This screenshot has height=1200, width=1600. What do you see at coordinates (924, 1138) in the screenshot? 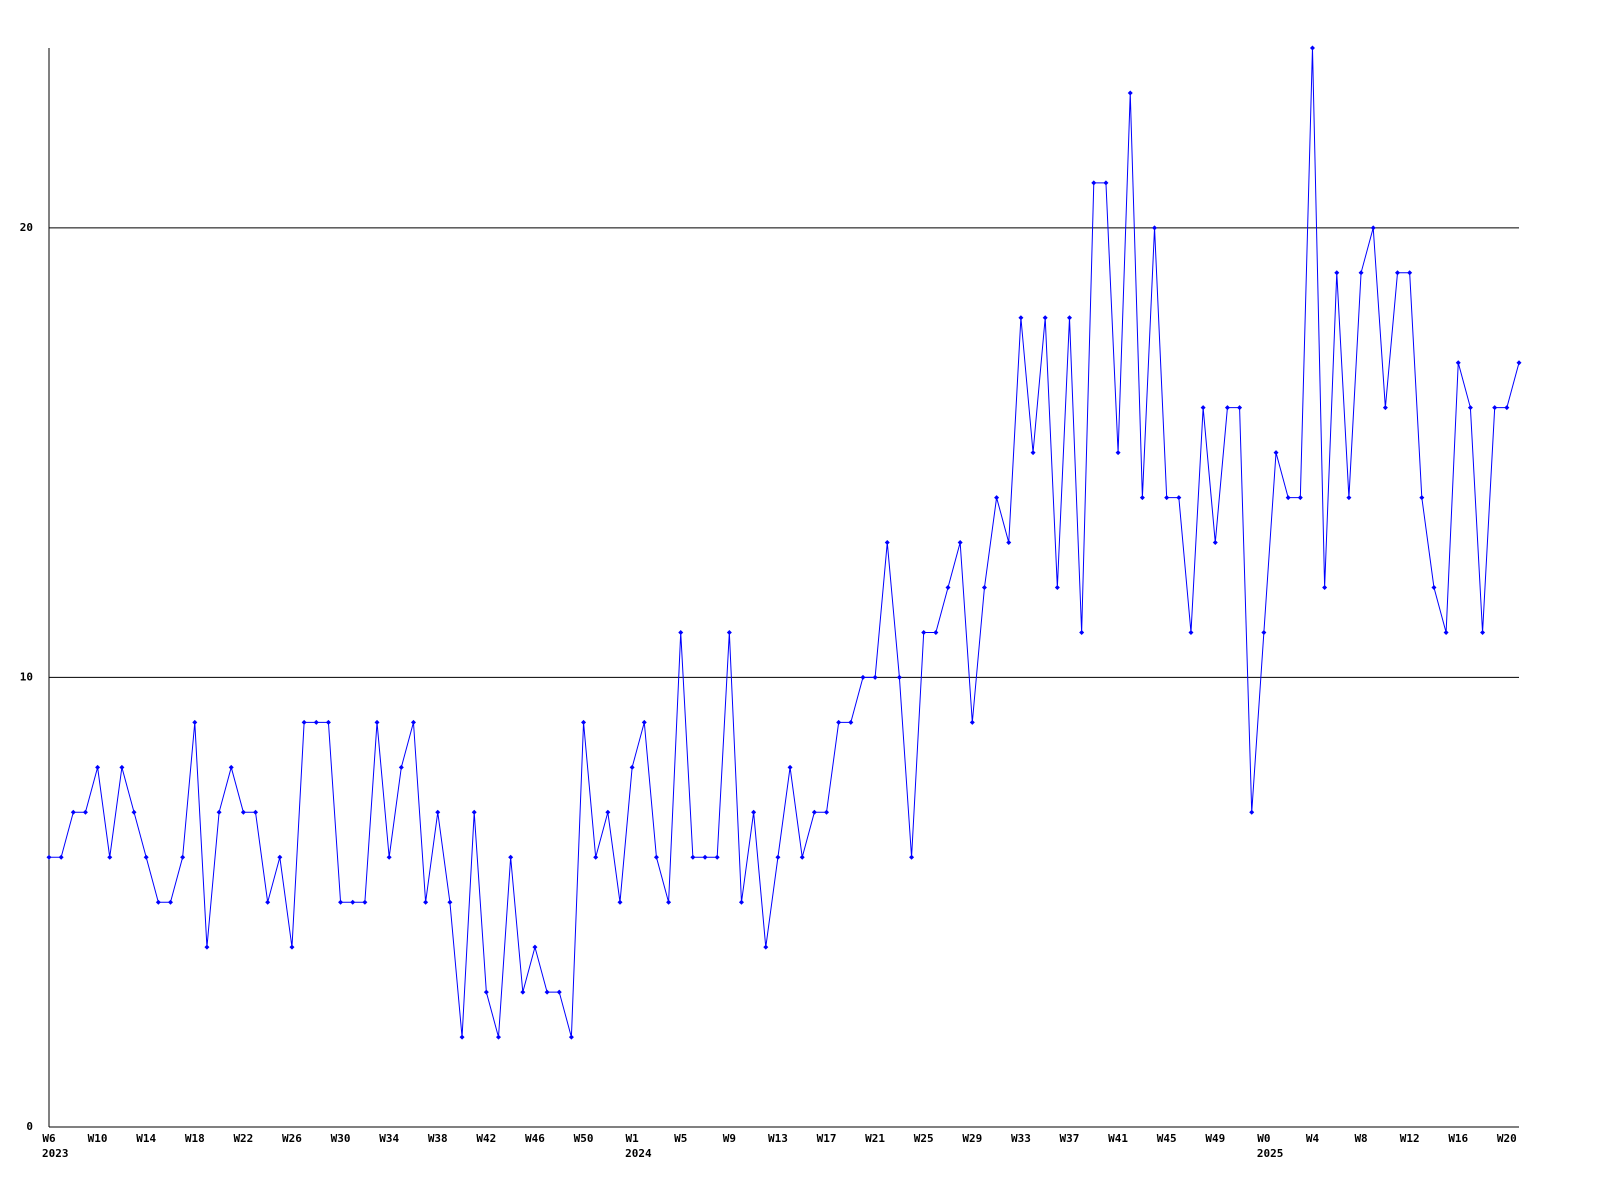
I see `x-tick-label: W25` at bounding box center [924, 1138].